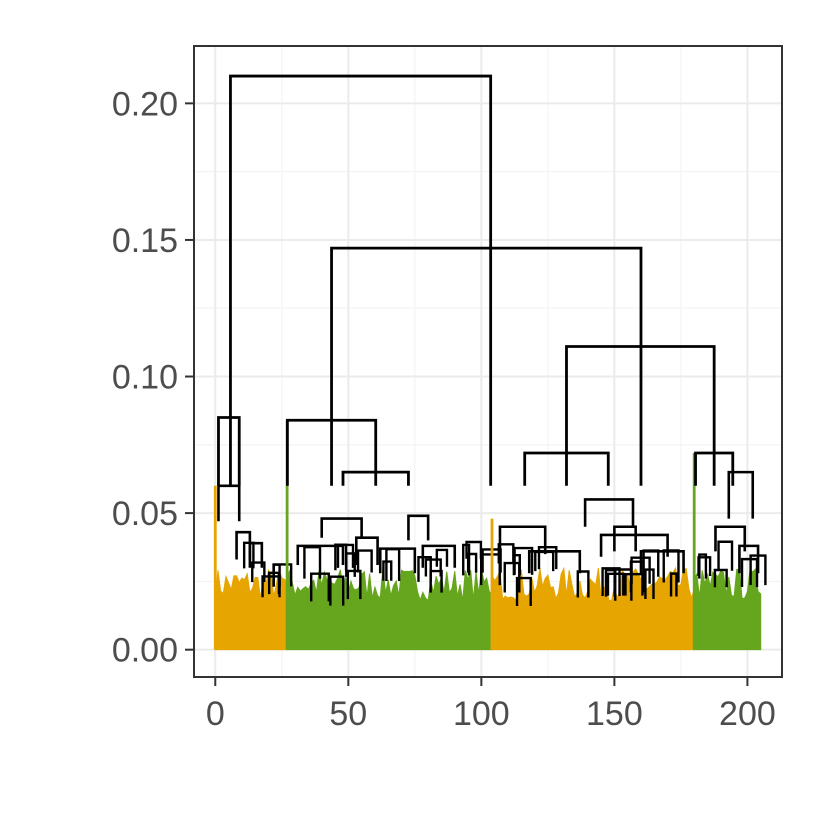  Describe the element at coordinates (145, 514) in the screenshot. I see `y-tick-label: 0.05` at that location.